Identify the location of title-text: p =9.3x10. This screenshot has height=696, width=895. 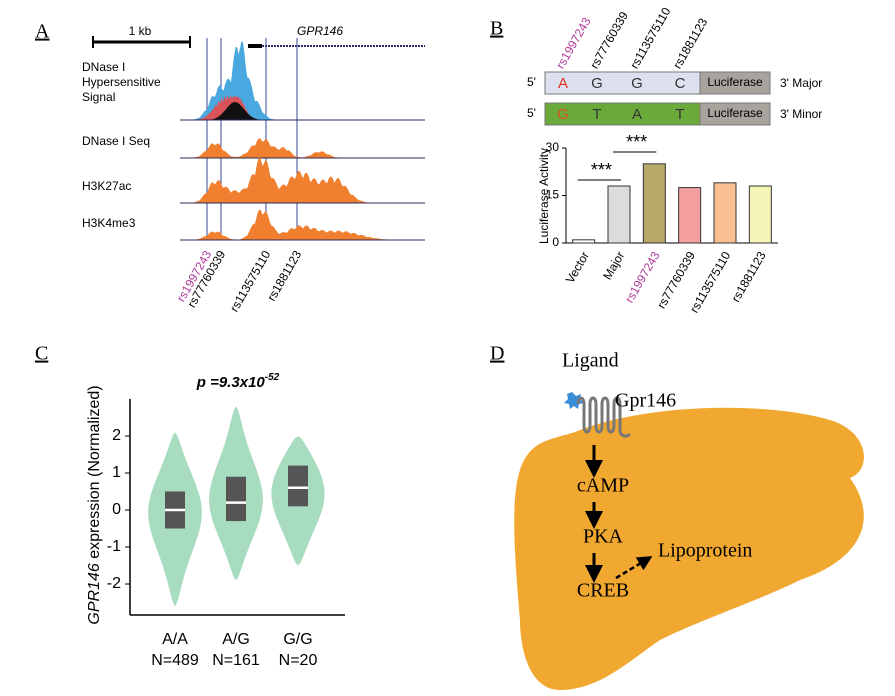
(231, 382).